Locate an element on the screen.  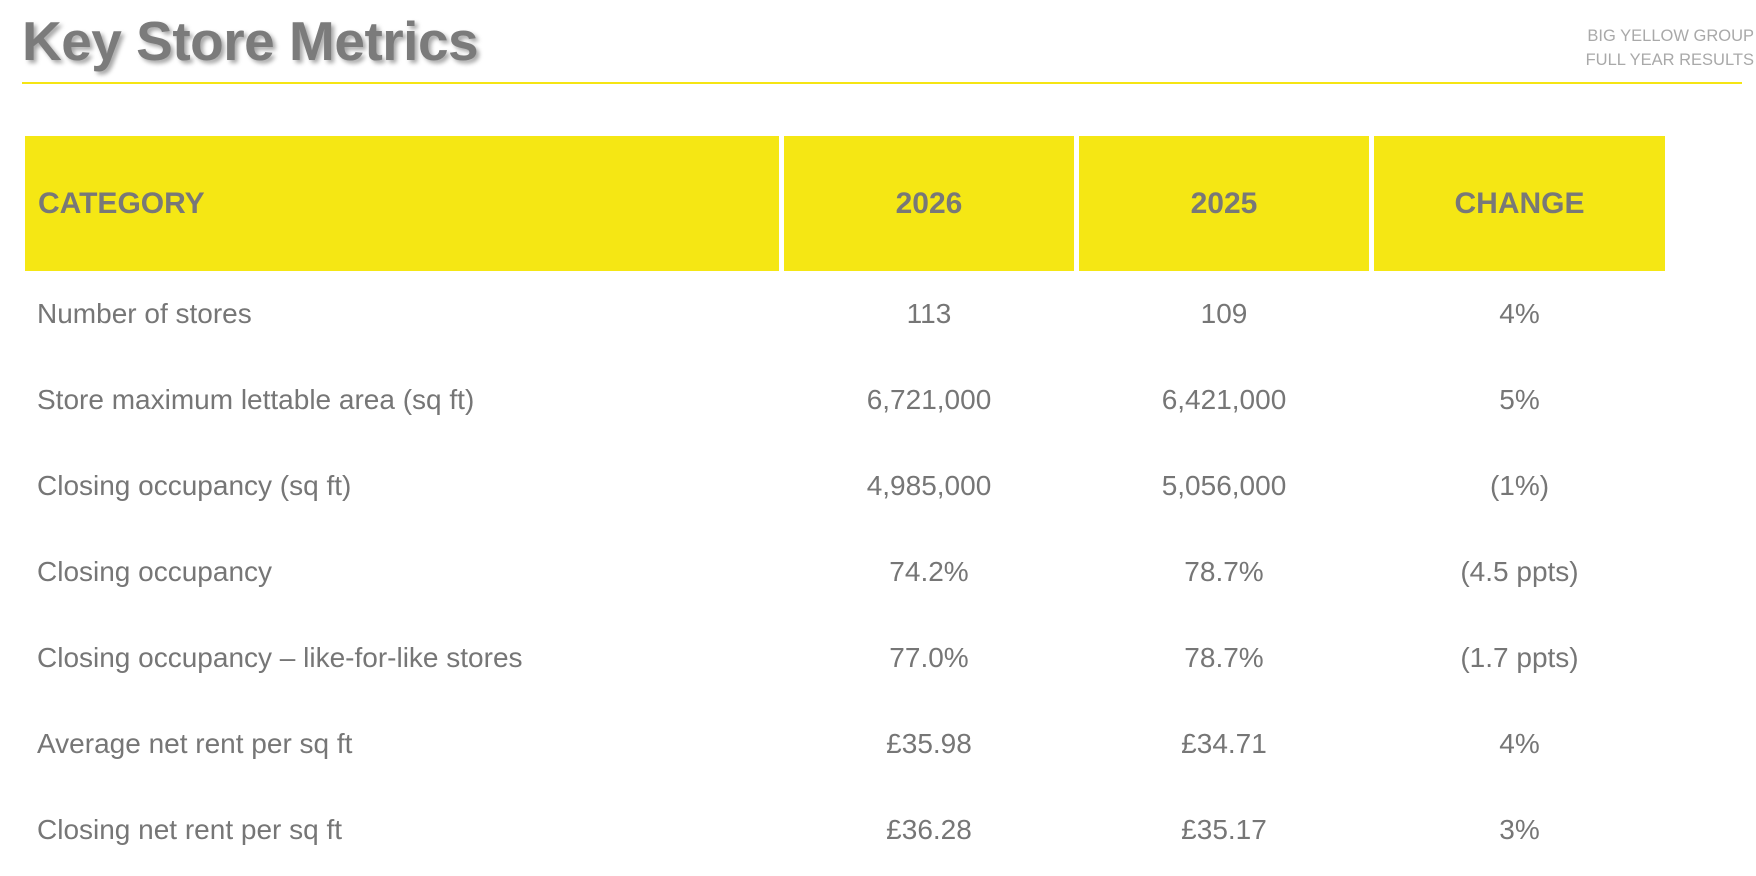
brand-line-report: FULL YEAR RESULTS is located at coordinates (1669, 60).